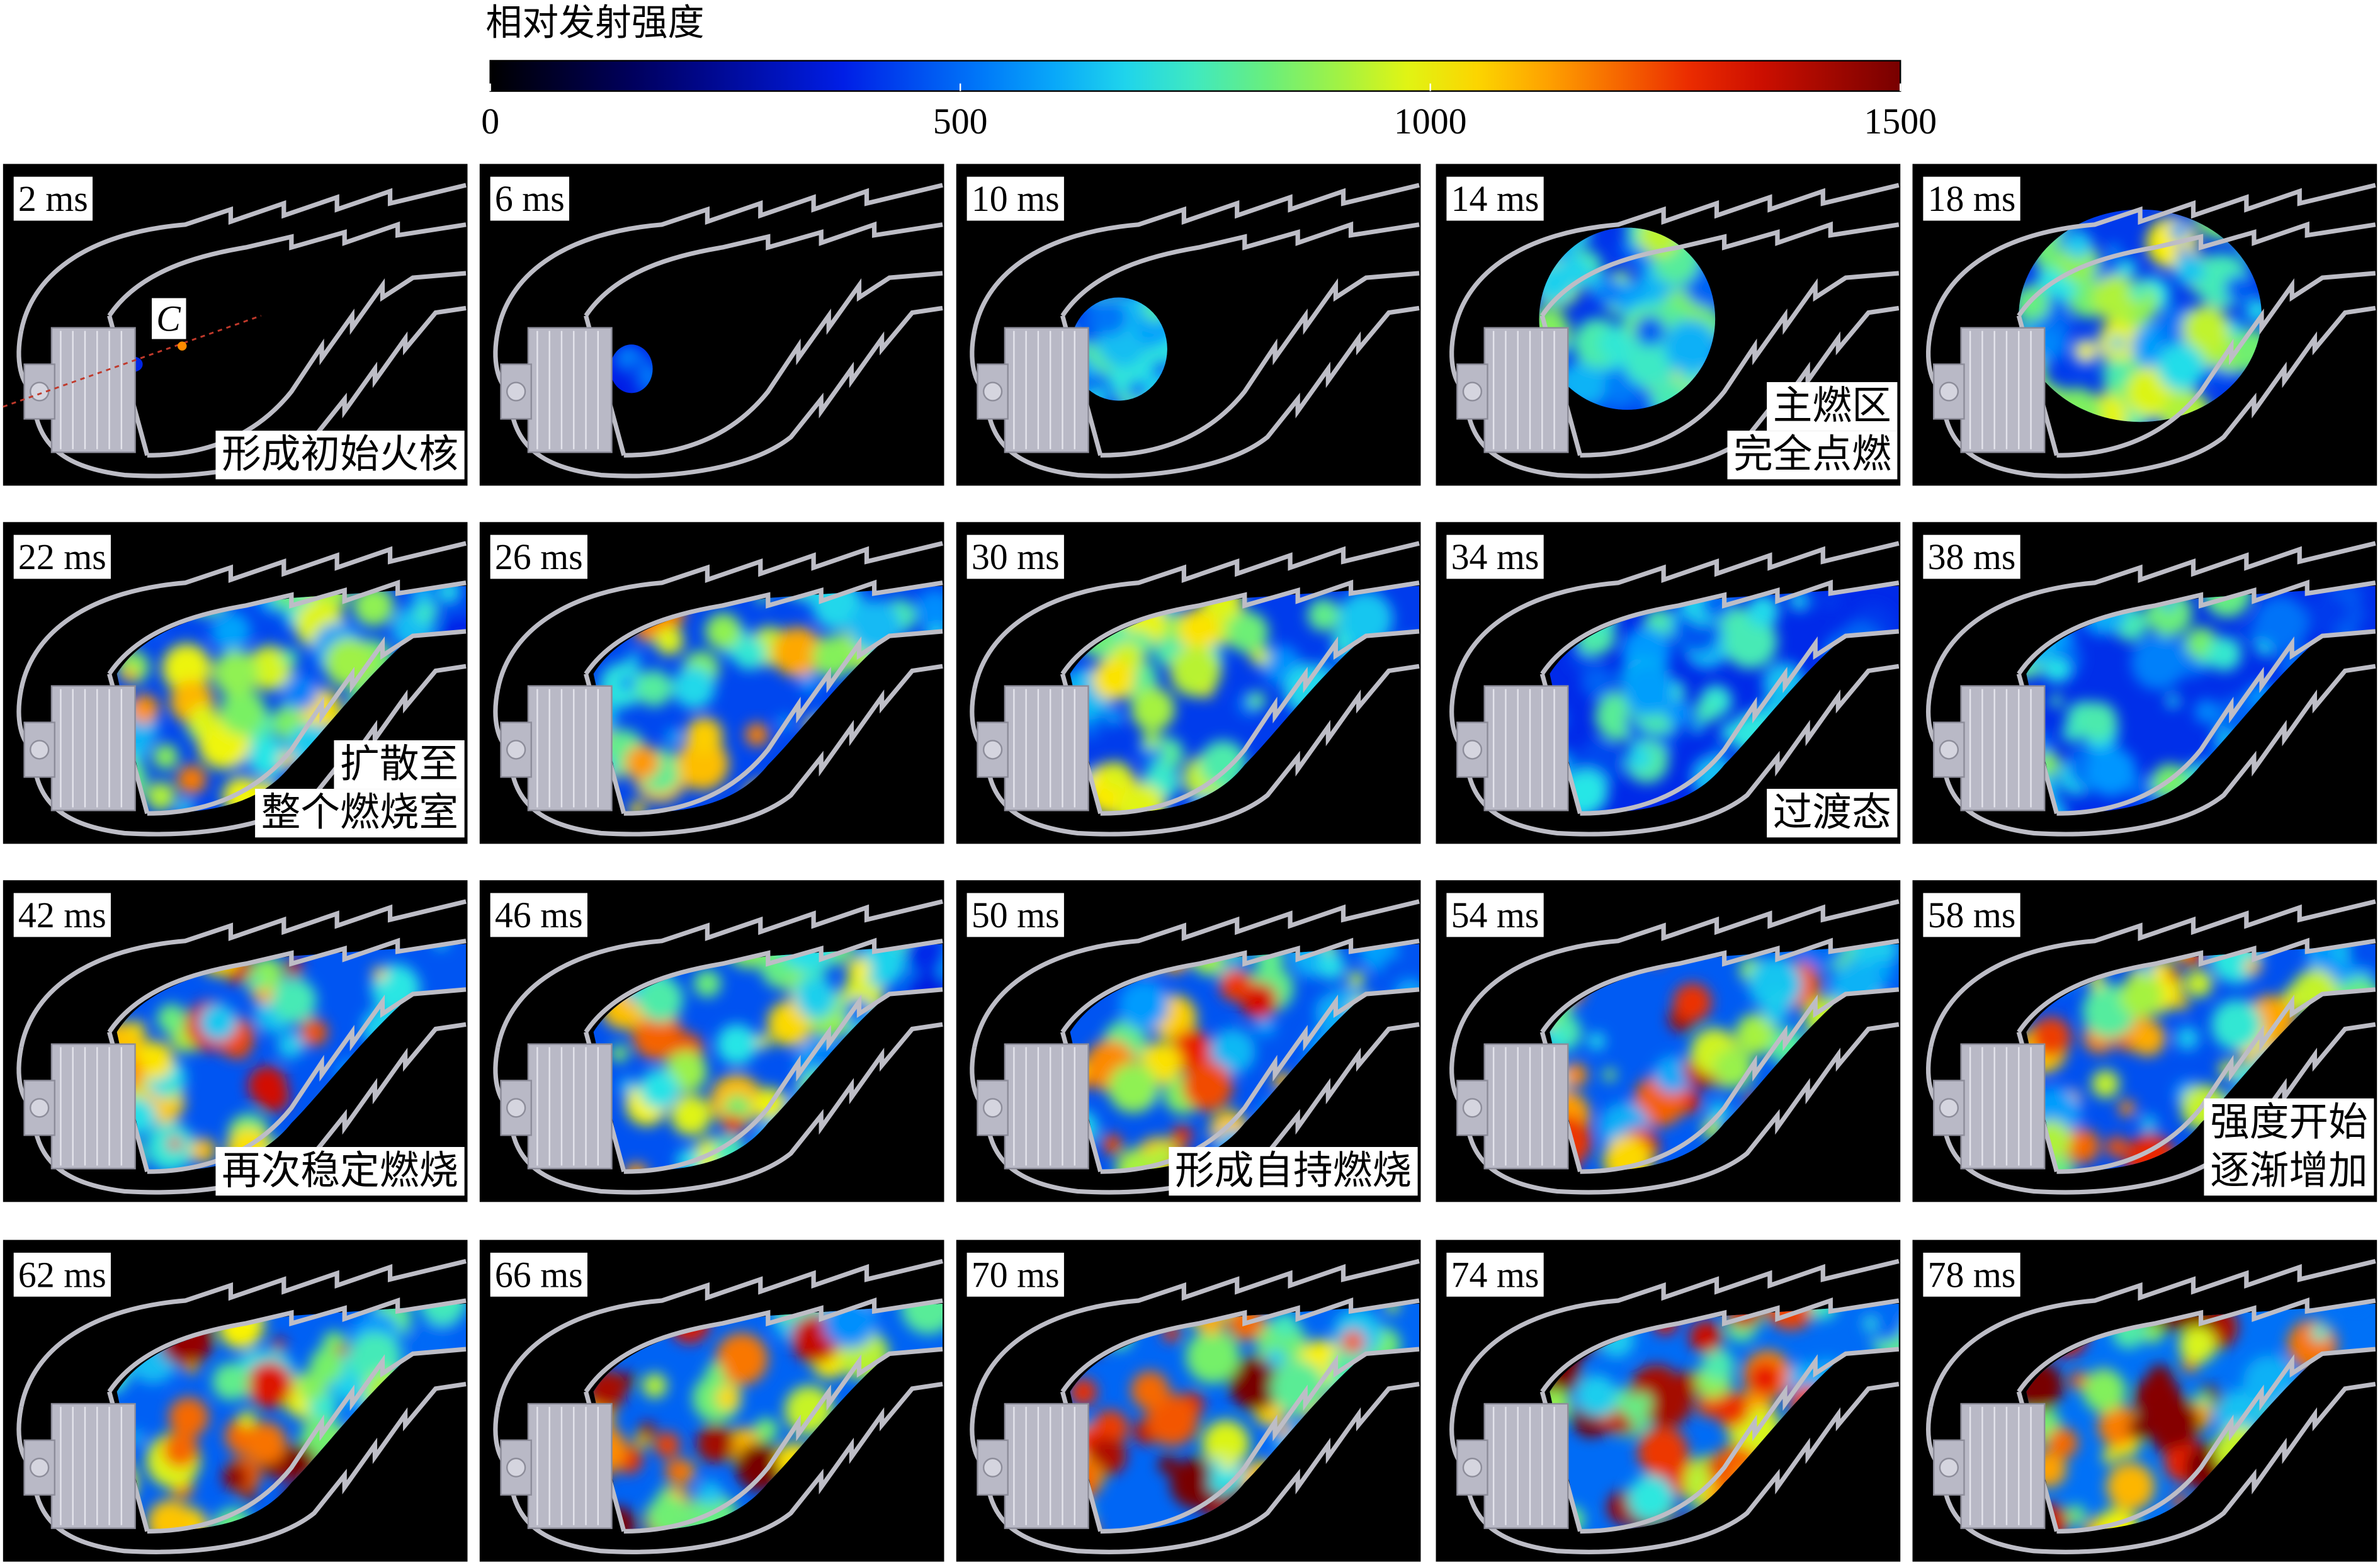  I want to click on annotation: 过渡态, so click(1832, 812).